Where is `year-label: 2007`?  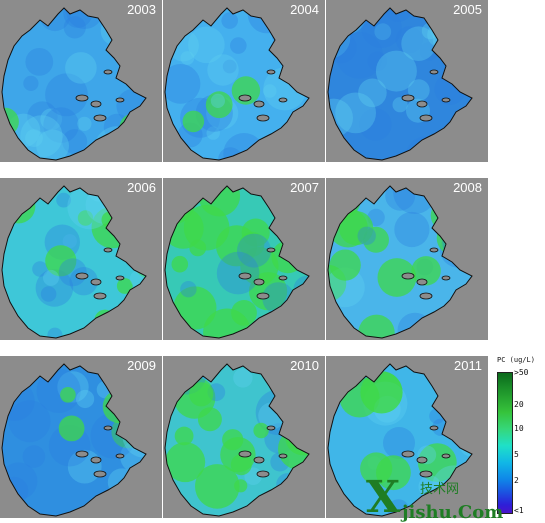
year-label: 2007 is located at coordinates (304, 187).